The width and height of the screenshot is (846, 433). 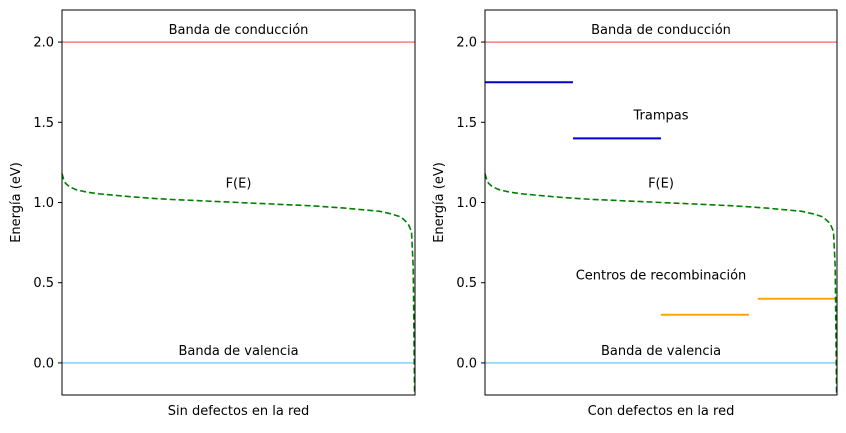 What do you see at coordinates (239, 411) in the screenshot?
I see `x-axis-label: Sin defectos en la red` at bounding box center [239, 411].